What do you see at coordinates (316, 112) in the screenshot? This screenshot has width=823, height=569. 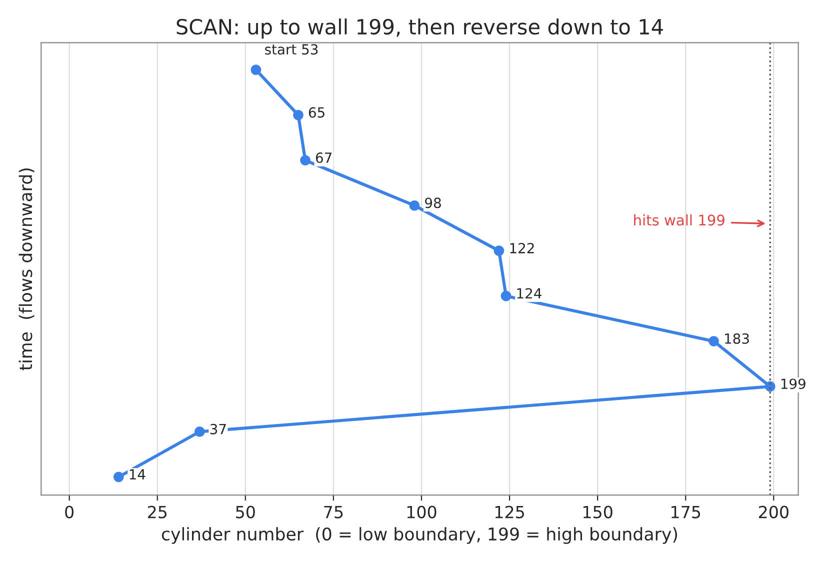 I see `data-label: 65` at bounding box center [316, 112].